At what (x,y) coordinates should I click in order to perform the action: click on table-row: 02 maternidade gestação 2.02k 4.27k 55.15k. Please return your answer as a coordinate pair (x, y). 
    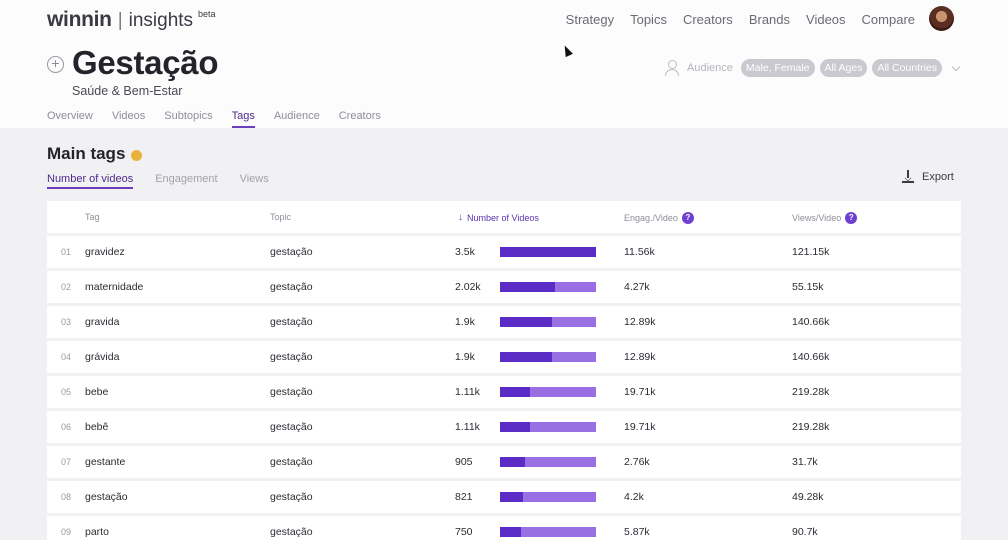
    Looking at the image, I should click on (504, 287).